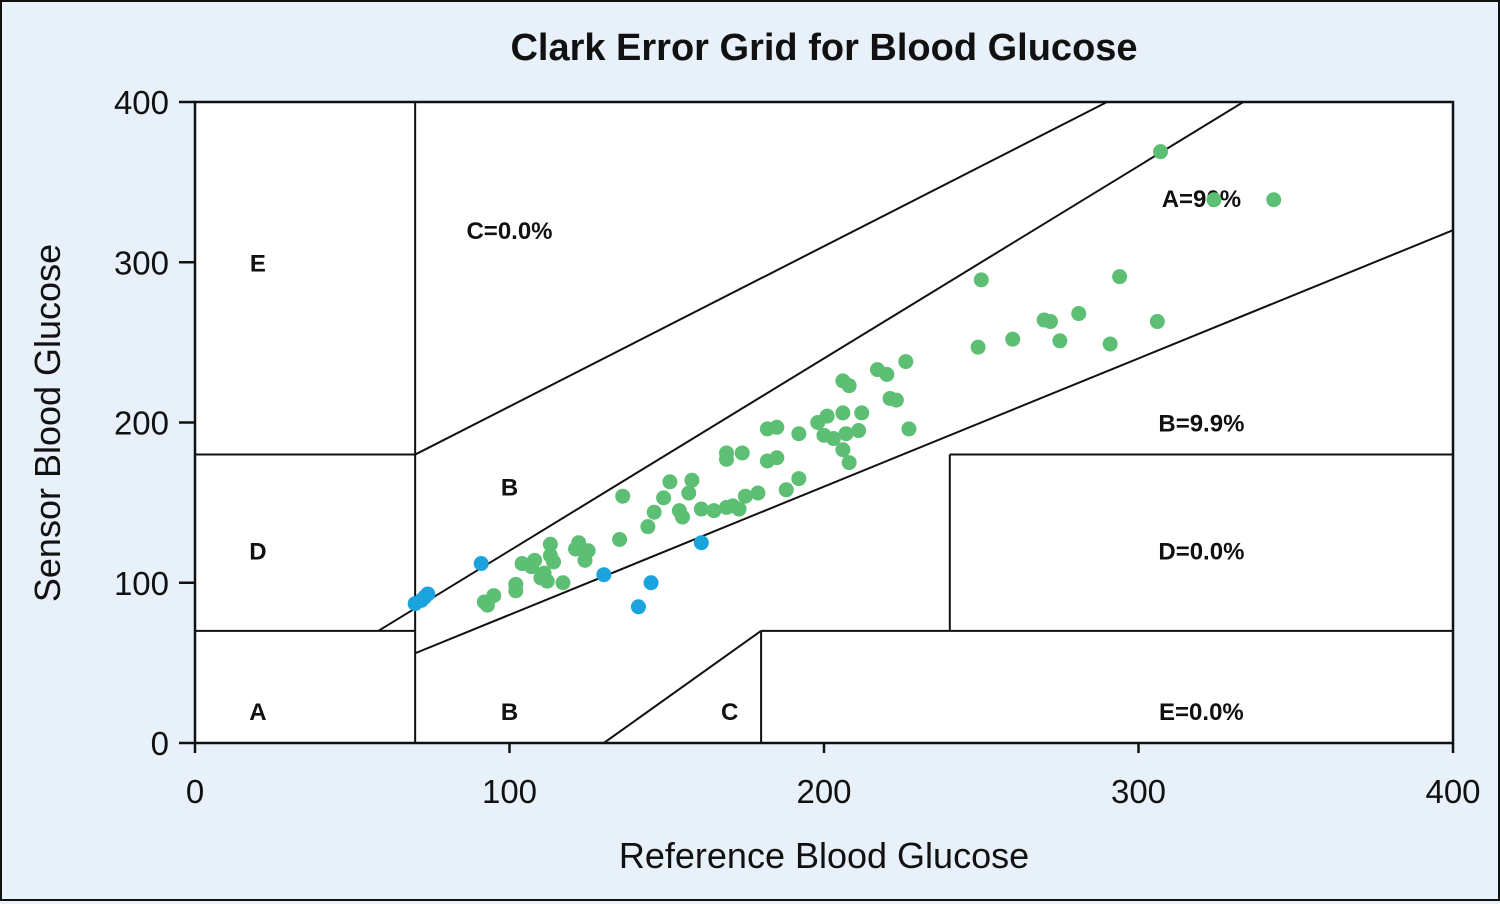 This screenshot has width=1500, height=904. I want to click on y-axis-title: Sensor Blood Glucose, so click(47, 423).